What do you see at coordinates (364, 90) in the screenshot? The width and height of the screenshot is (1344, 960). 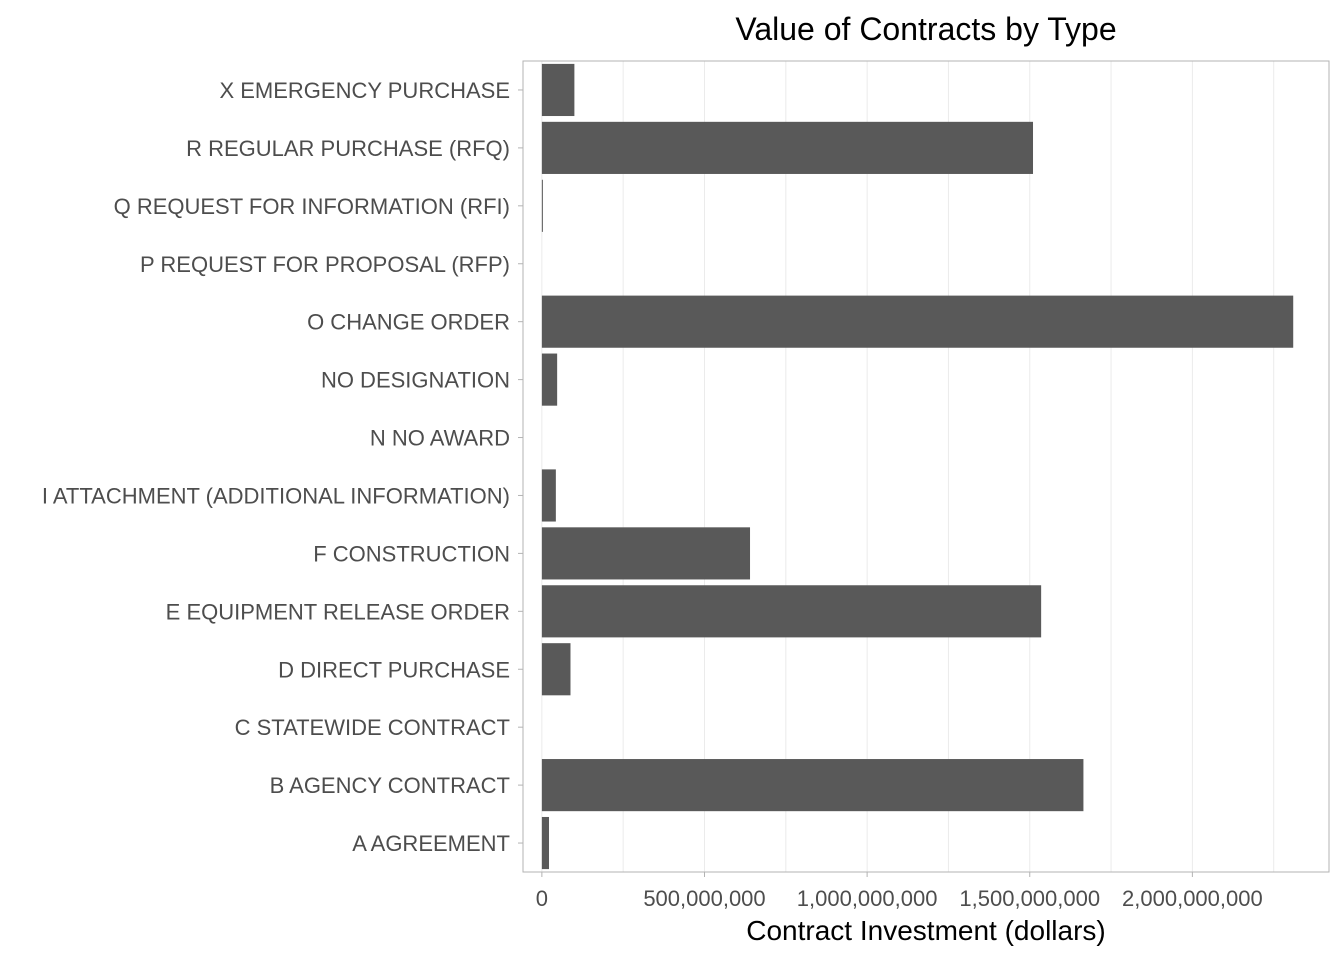 I see `category-label: X EMERGENCY PURCHASE` at bounding box center [364, 90].